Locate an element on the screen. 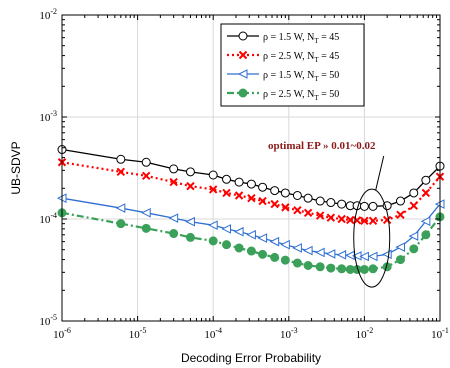  annotation-ellipse is located at coordinates (372, 238).